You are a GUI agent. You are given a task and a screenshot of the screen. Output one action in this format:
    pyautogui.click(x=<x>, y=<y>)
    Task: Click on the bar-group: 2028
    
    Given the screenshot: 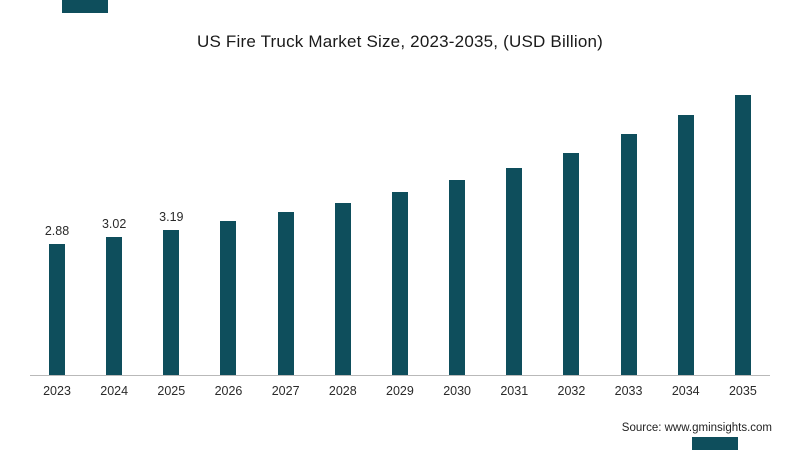 What is the action you would take?
    pyautogui.click(x=343, y=290)
    